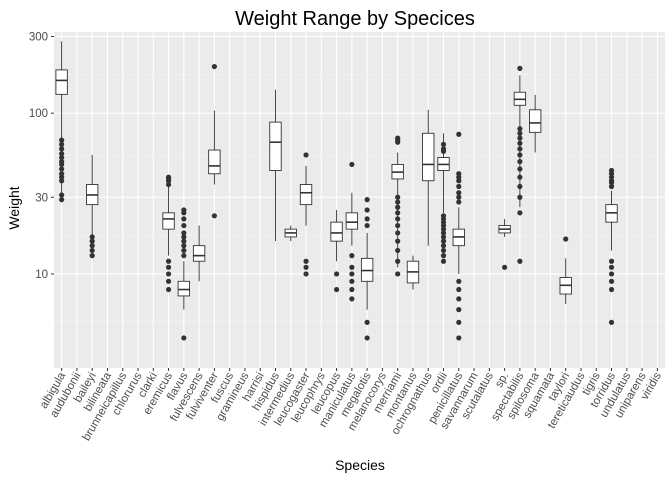  Describe the element at coordinates (336, 251) in the screenshot. I see `box-leucopus` at that location.